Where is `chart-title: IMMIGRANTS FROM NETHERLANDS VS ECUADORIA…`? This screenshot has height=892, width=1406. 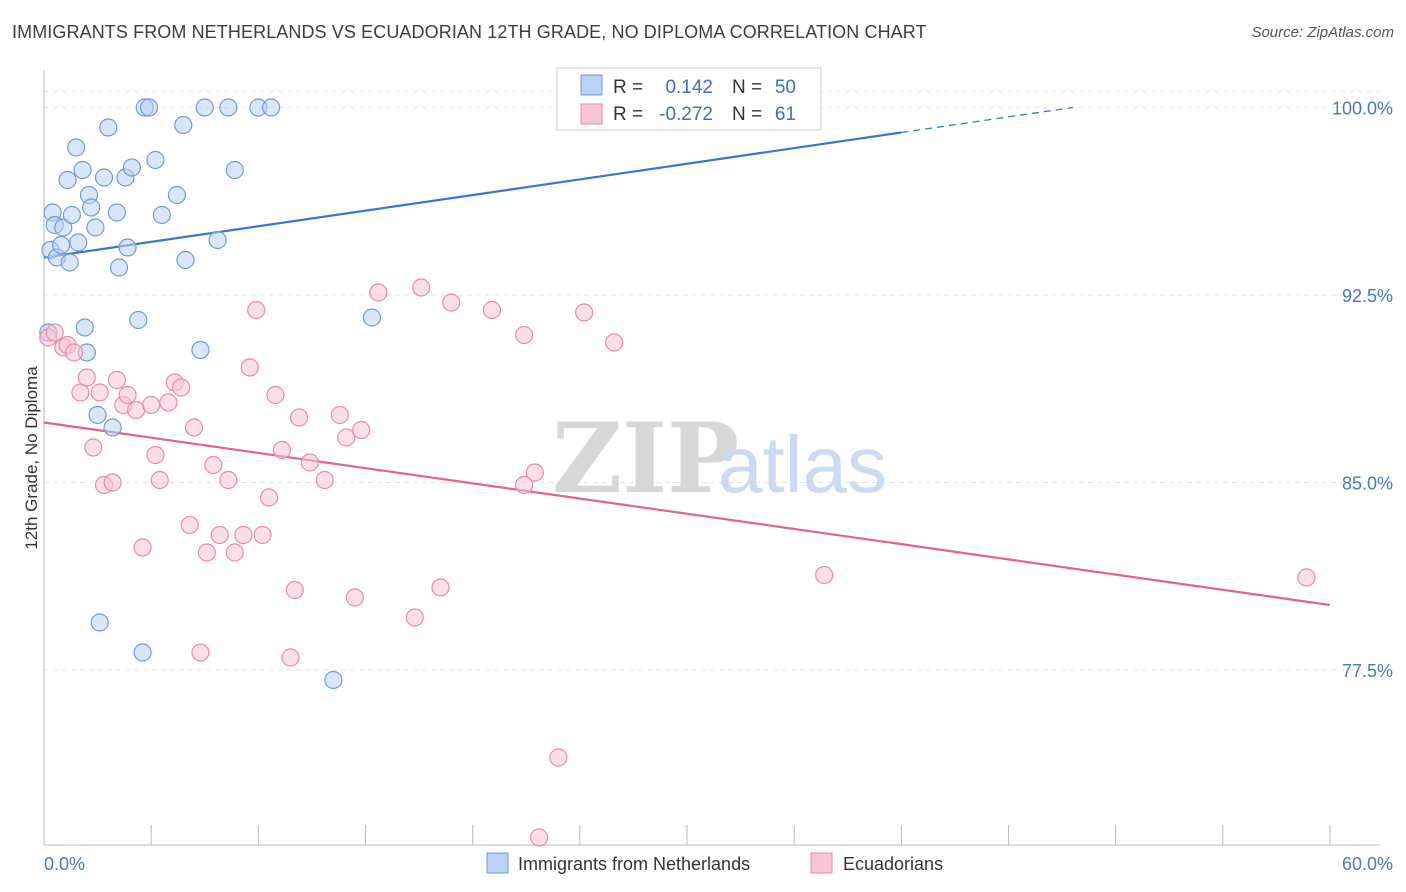
chart-title: IMMIGRANTS FROM NETHERLANDS VS ECUADORIA… is located at coordinates (469, 32).